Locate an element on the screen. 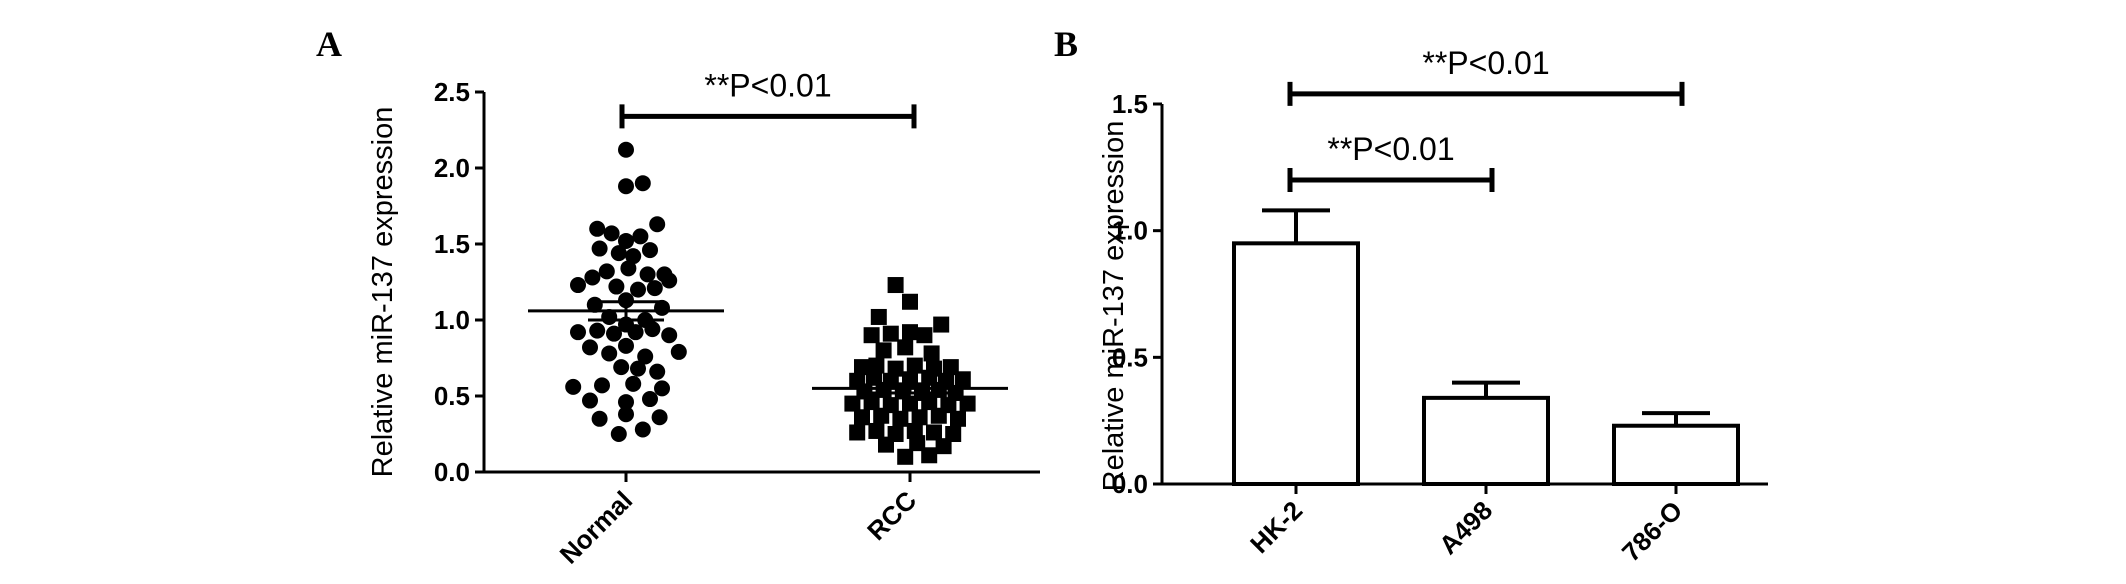  y-tick-label: 1.0 is located at coordinates (452, 320).